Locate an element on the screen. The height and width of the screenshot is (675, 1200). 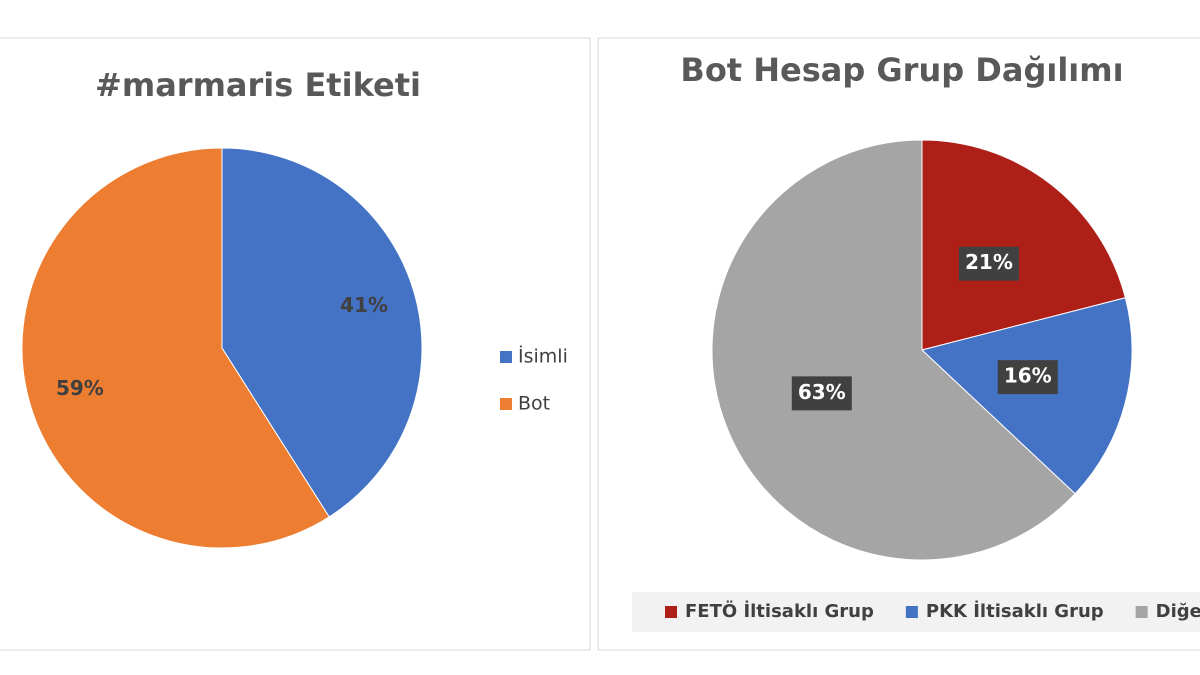
data-label: 16% is located at coordinates (1028, 376).